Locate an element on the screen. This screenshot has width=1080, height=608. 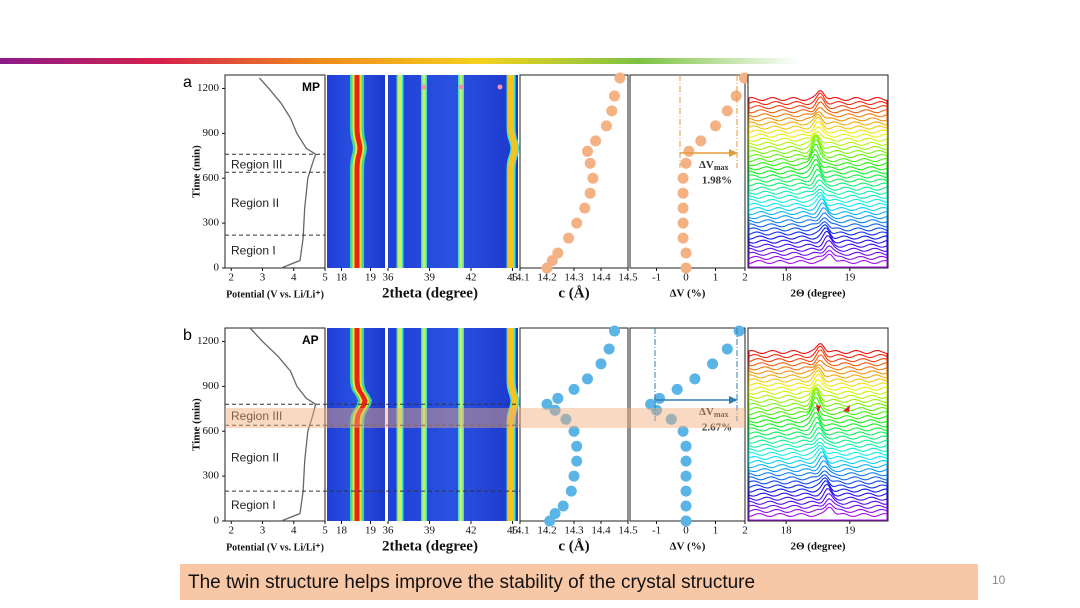
x-tick-label: 4 is located at coordinates (294, 531).